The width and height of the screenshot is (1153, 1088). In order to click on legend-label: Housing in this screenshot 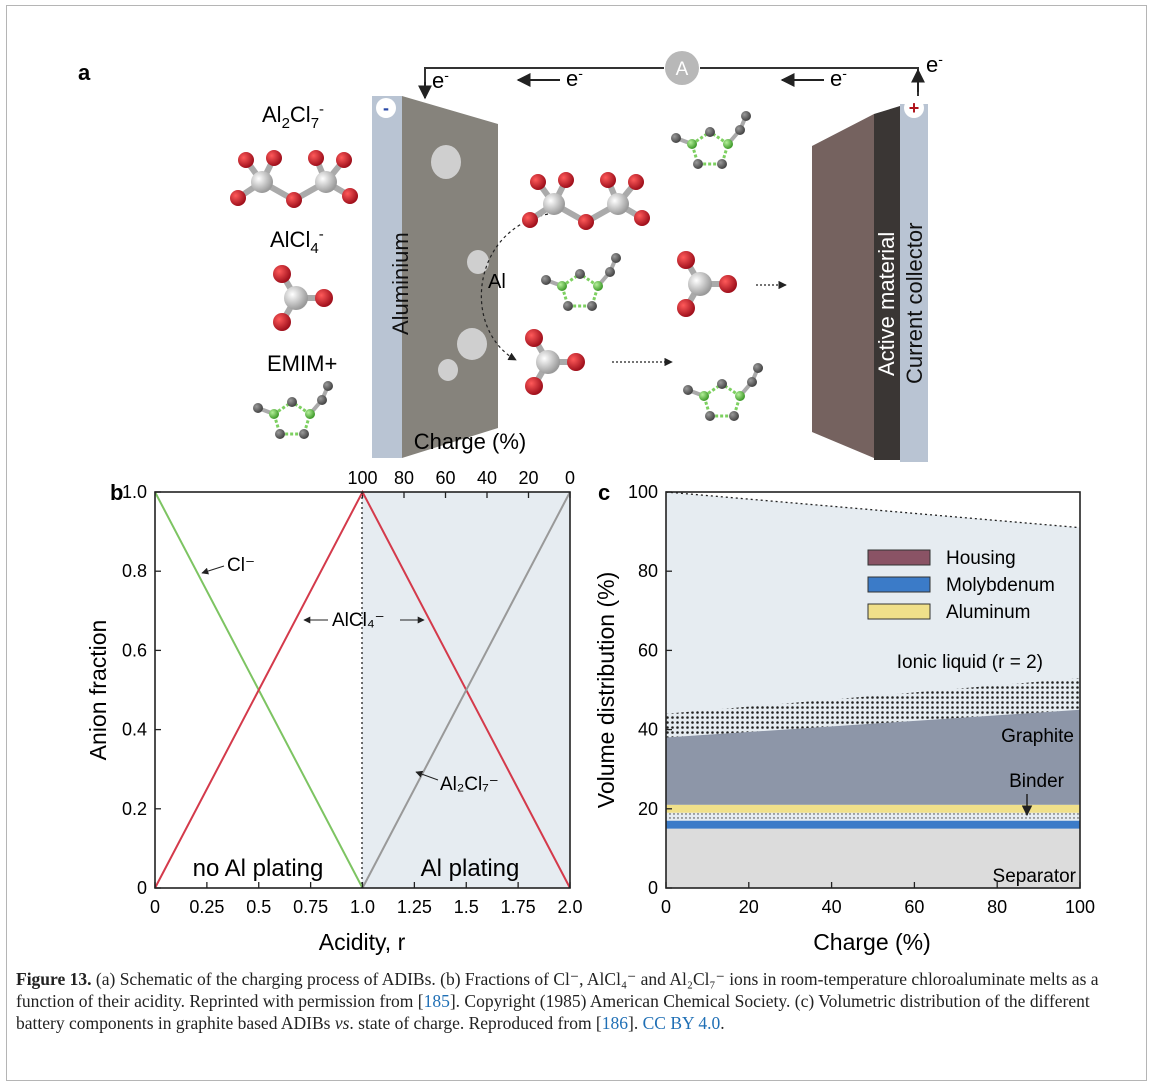, I will do `click(981, 558)`.